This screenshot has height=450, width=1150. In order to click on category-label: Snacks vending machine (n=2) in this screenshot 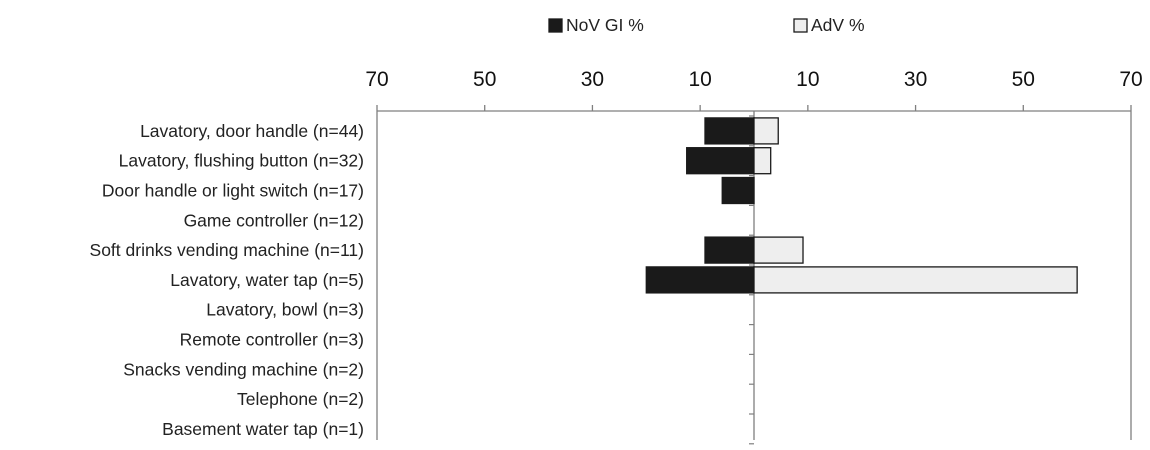, I will do `click(243, 369)`.